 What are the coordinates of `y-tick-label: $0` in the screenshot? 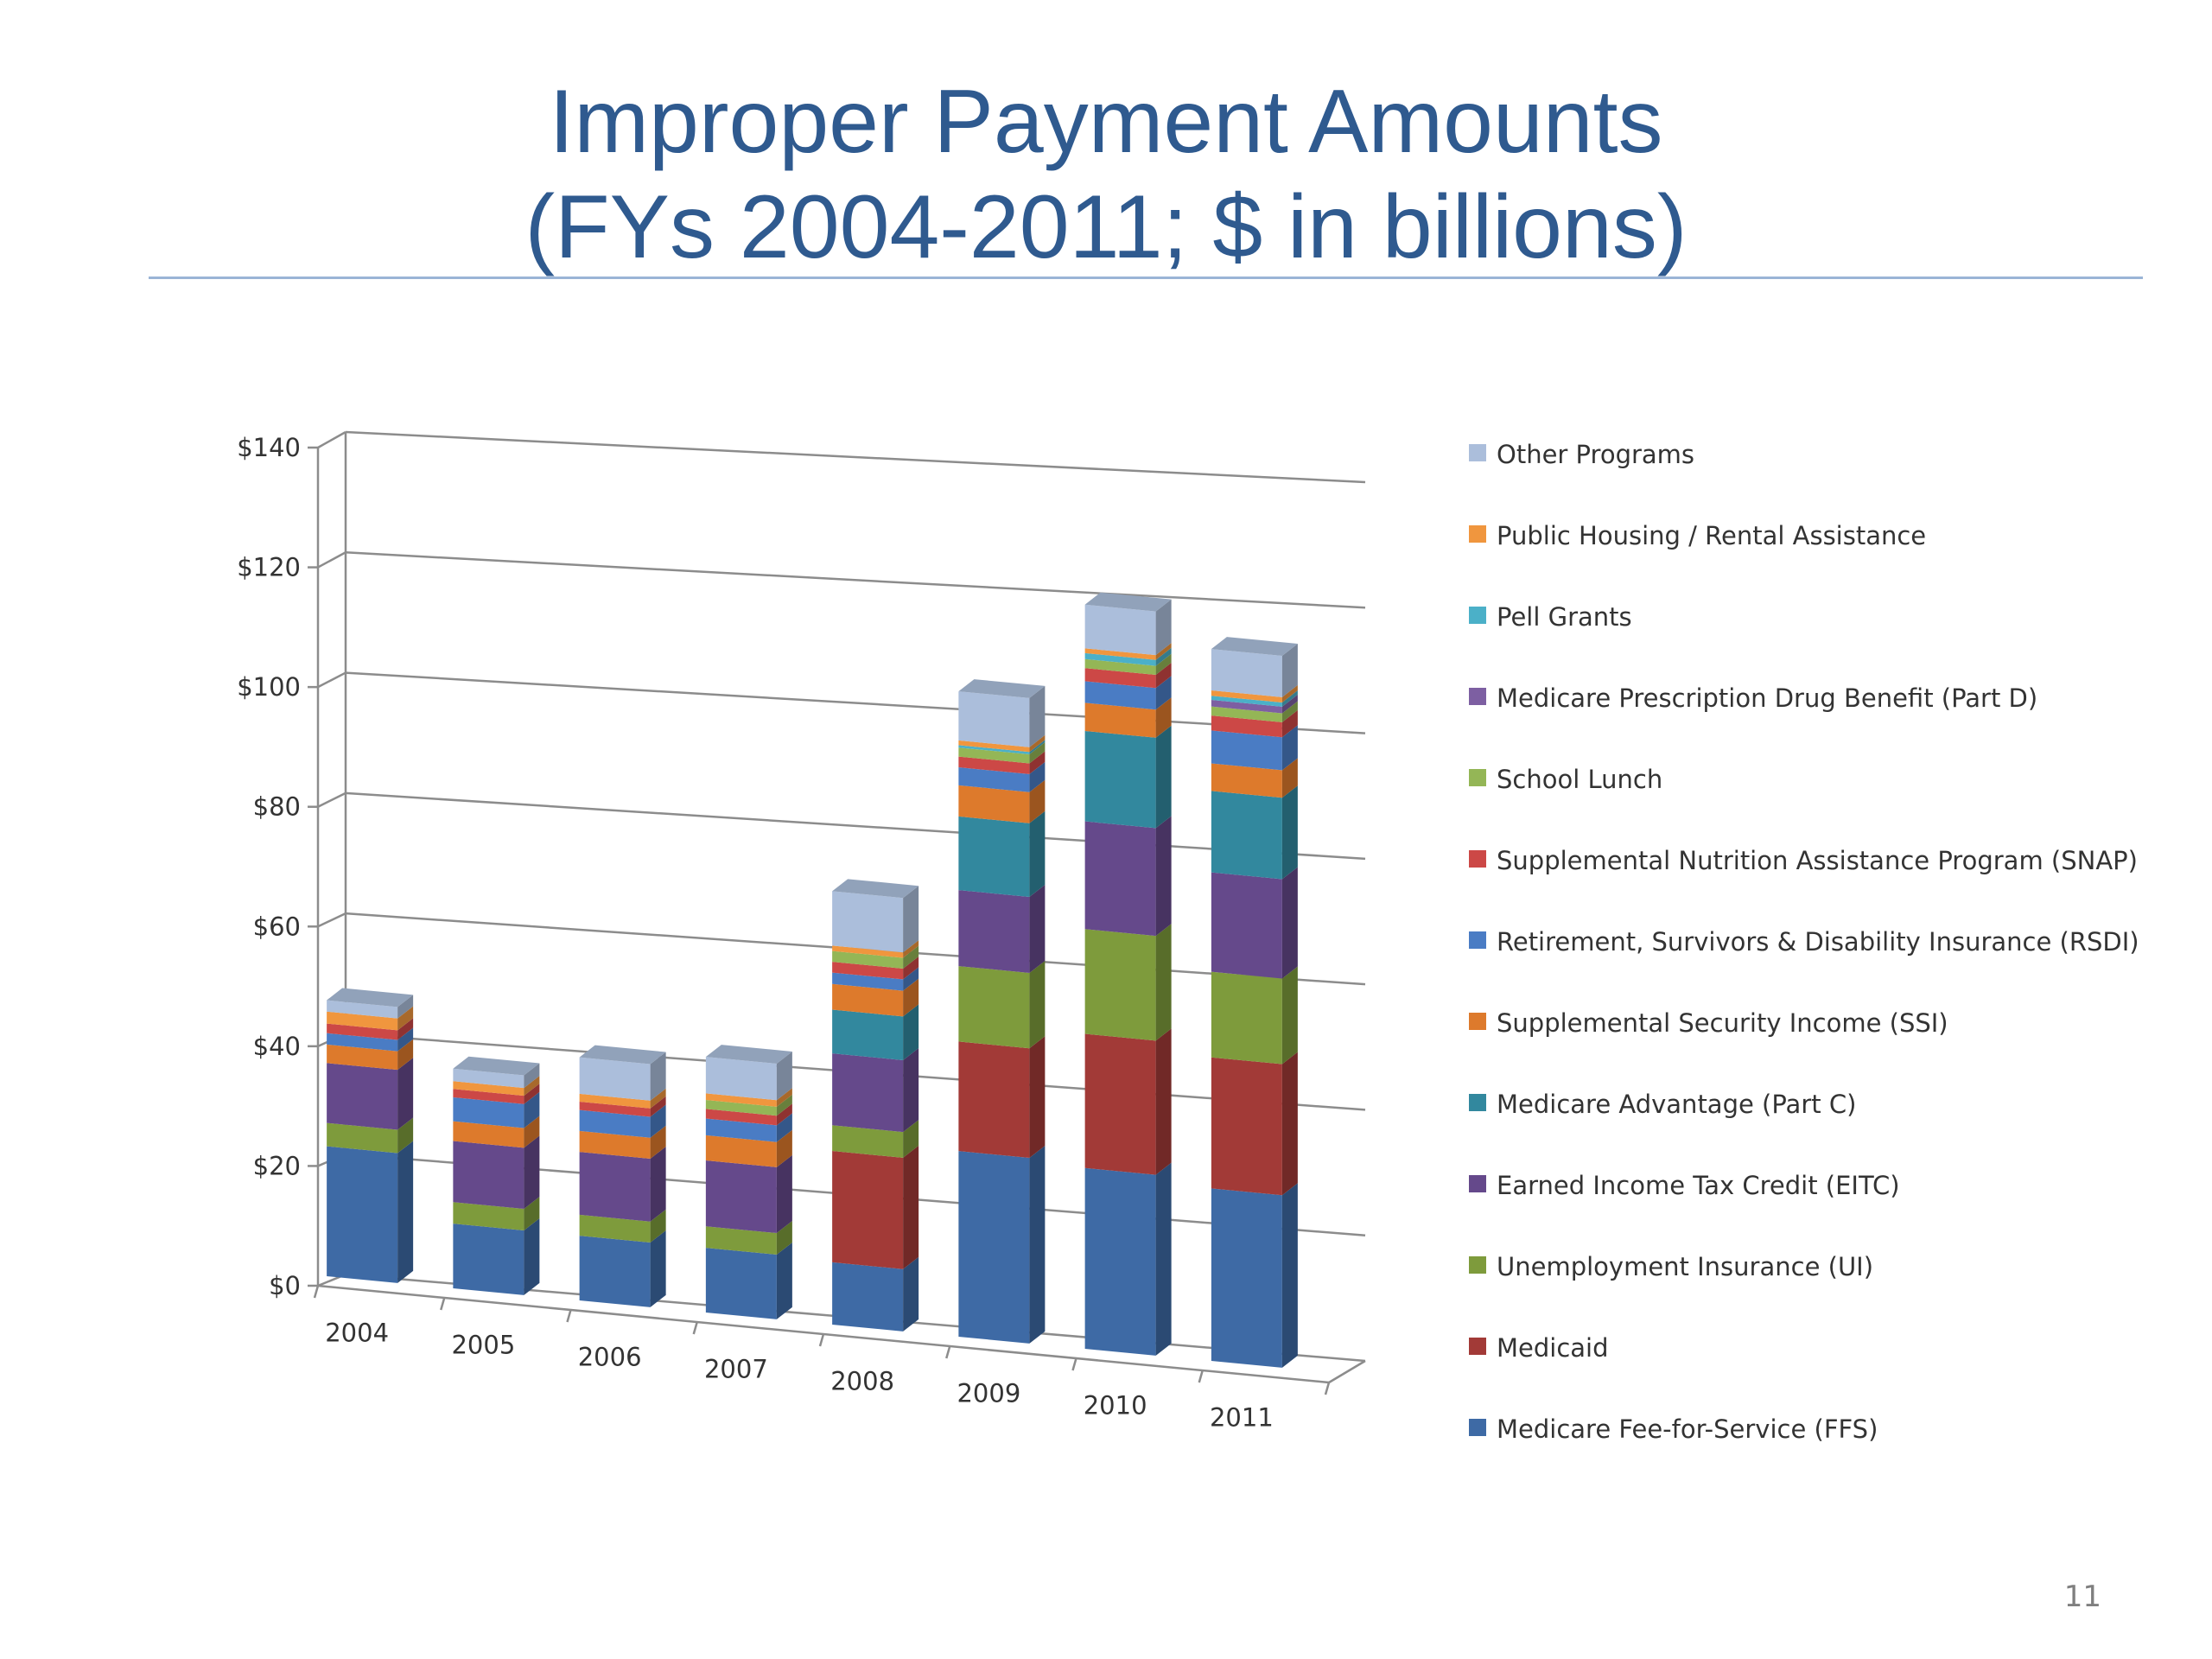 It's located at (285, 1285).